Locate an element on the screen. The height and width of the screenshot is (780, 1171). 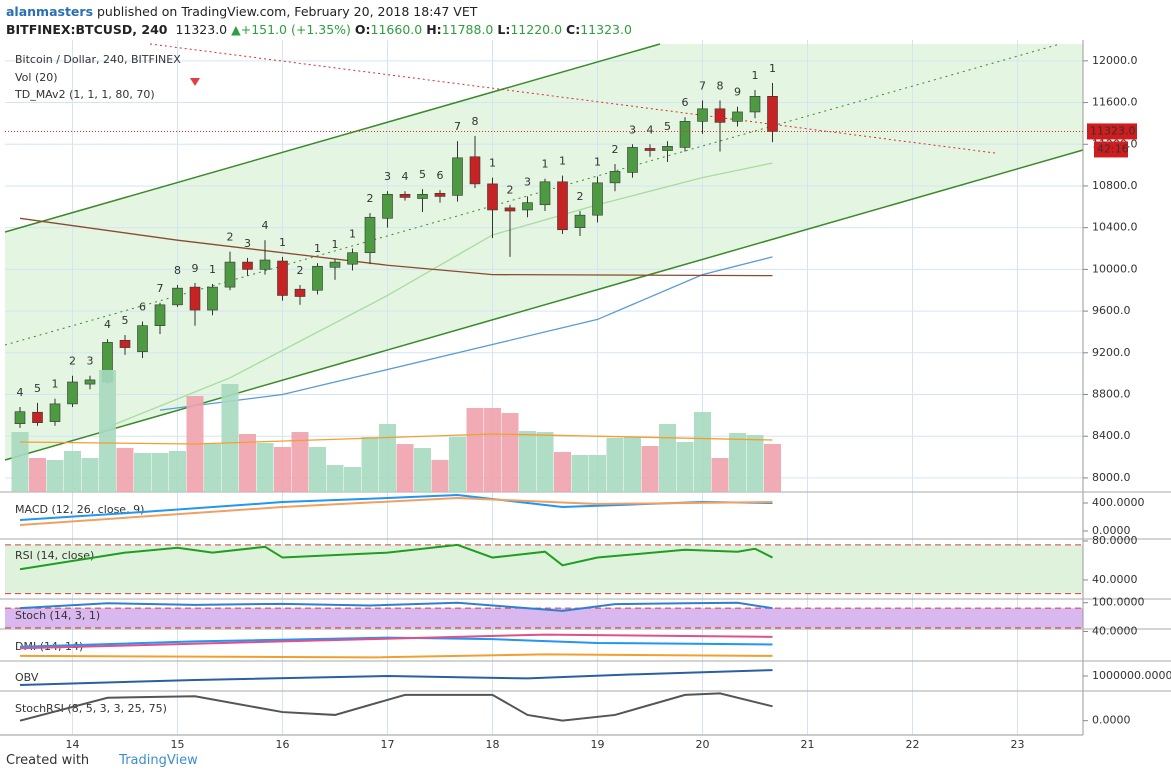
setup-count: 9 is located at coordinates (194, 268).